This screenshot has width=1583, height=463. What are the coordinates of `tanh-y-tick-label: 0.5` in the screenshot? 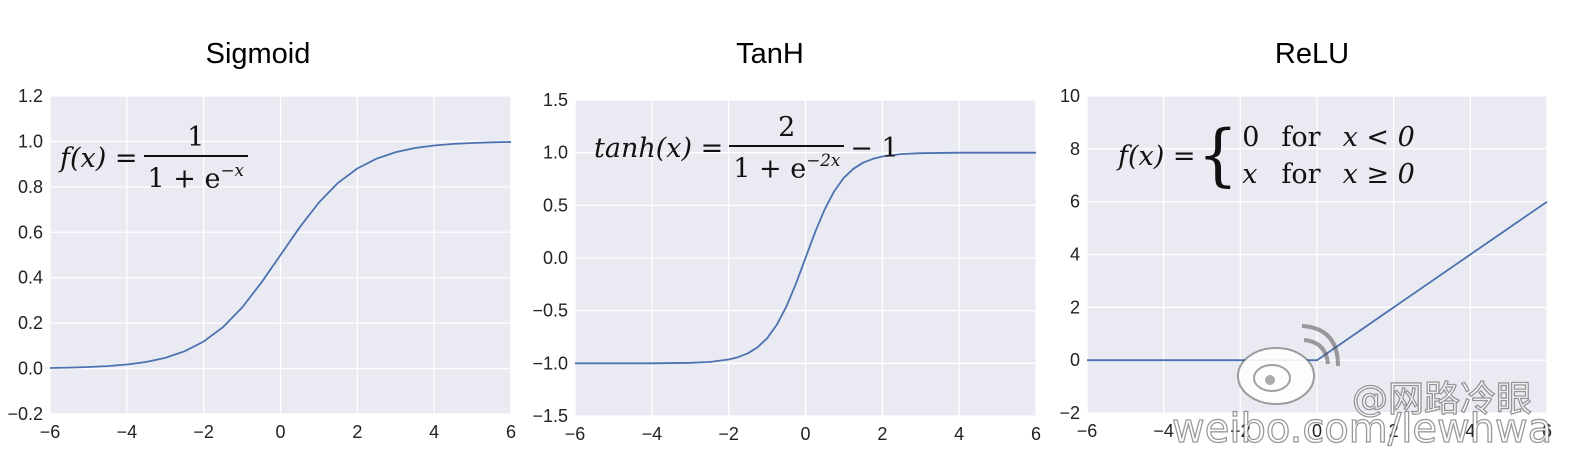 It's located at (555, 205).